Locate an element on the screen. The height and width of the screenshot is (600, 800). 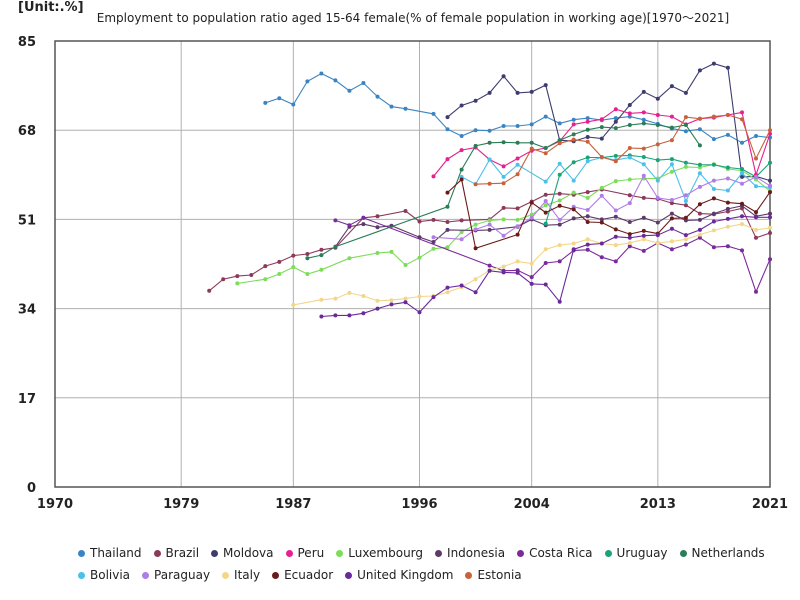
legend-item: United Kingdom is located at coordinates (399, 575).